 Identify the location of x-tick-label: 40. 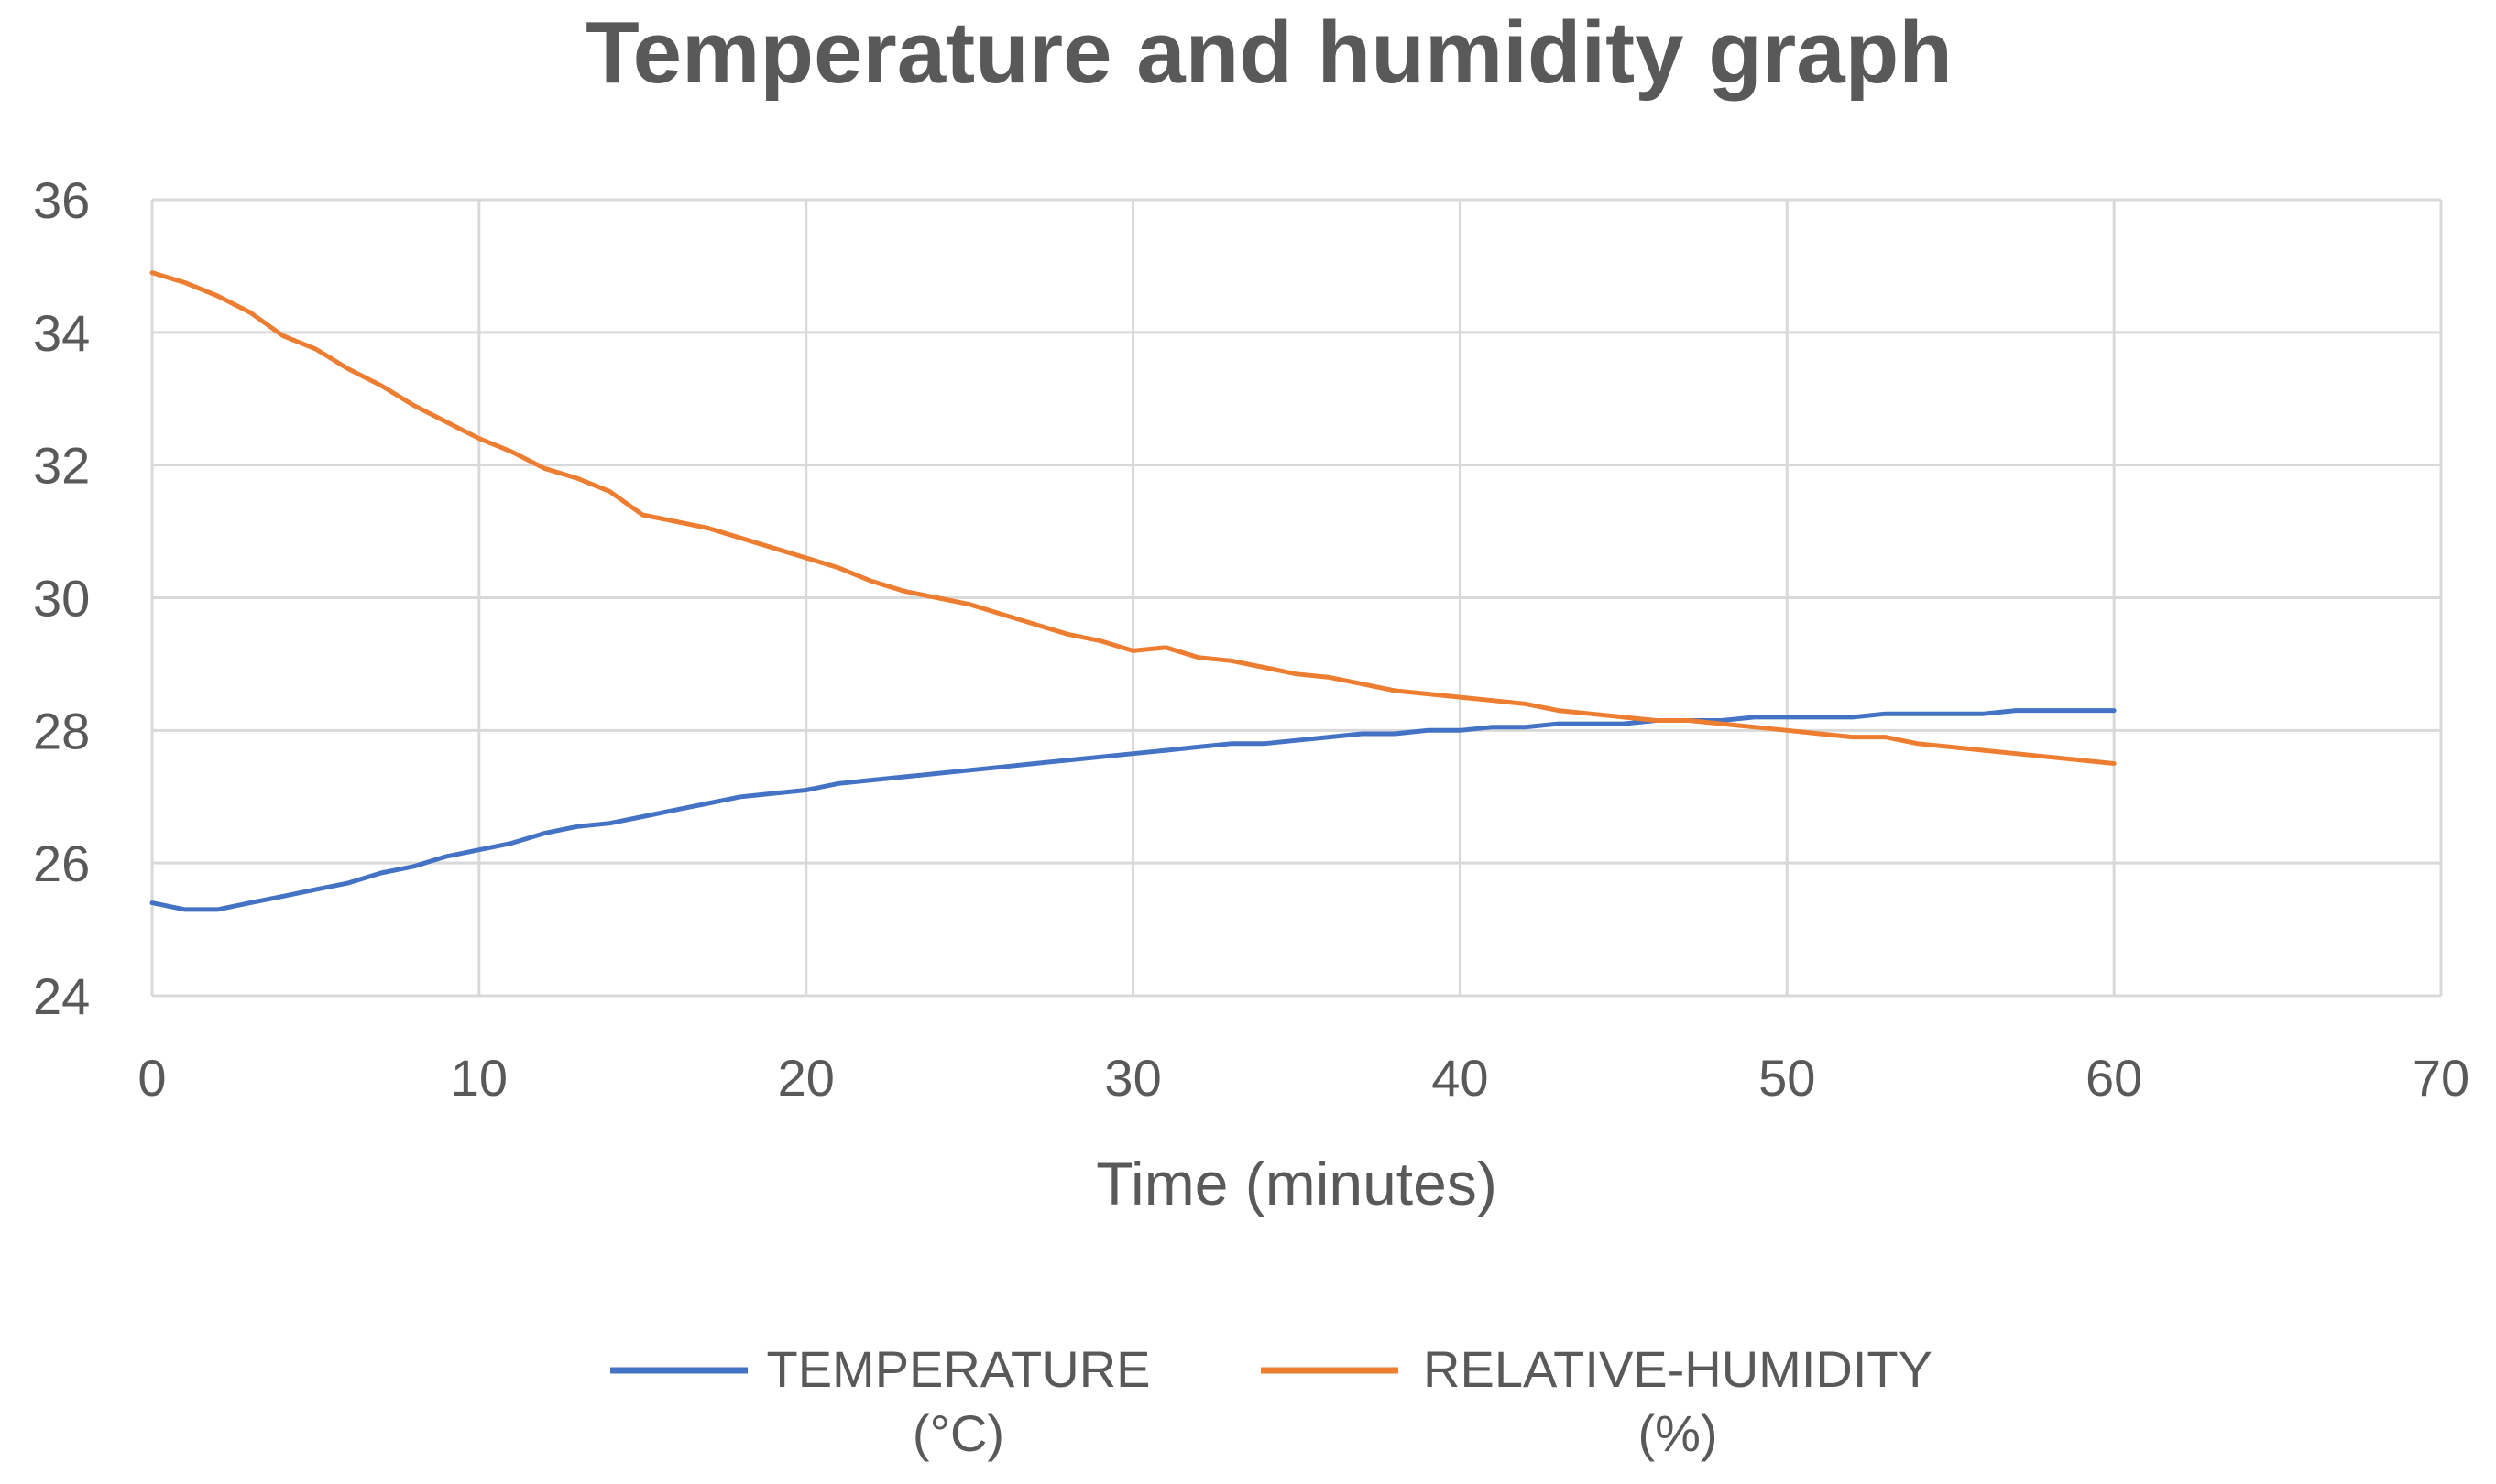
(1459, 1078).